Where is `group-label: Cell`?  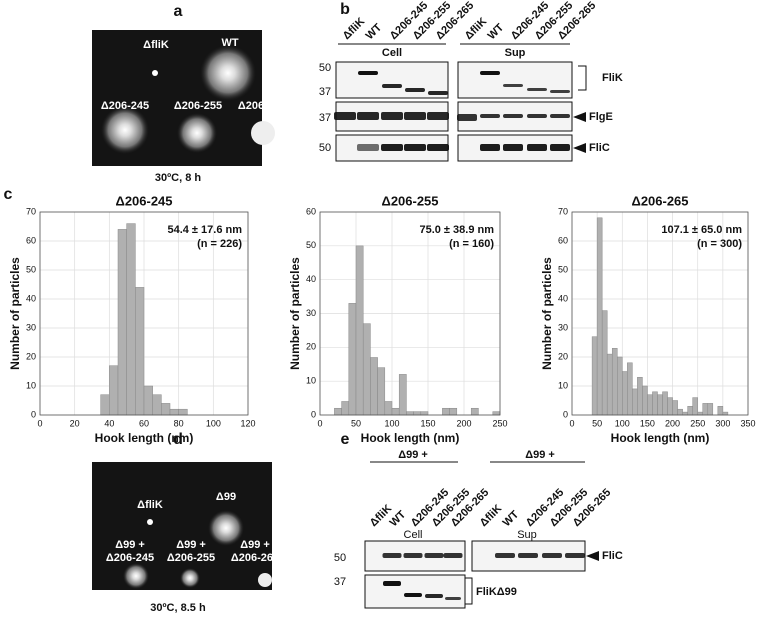
group-label: Cell is located at coordinates (413, 535).